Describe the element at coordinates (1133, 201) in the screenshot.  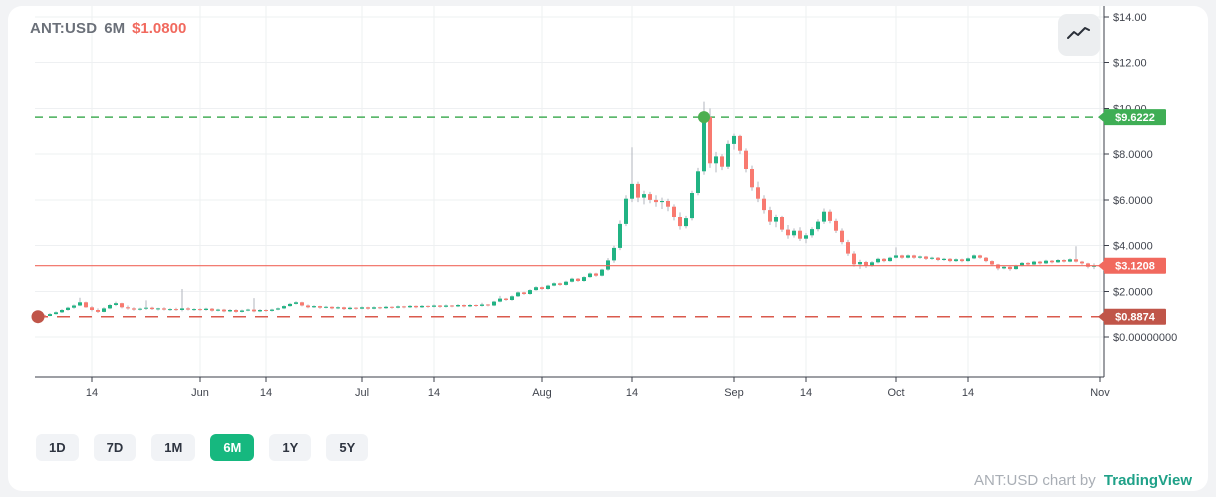
I see `y-axis-label: $6.0000` at that location.